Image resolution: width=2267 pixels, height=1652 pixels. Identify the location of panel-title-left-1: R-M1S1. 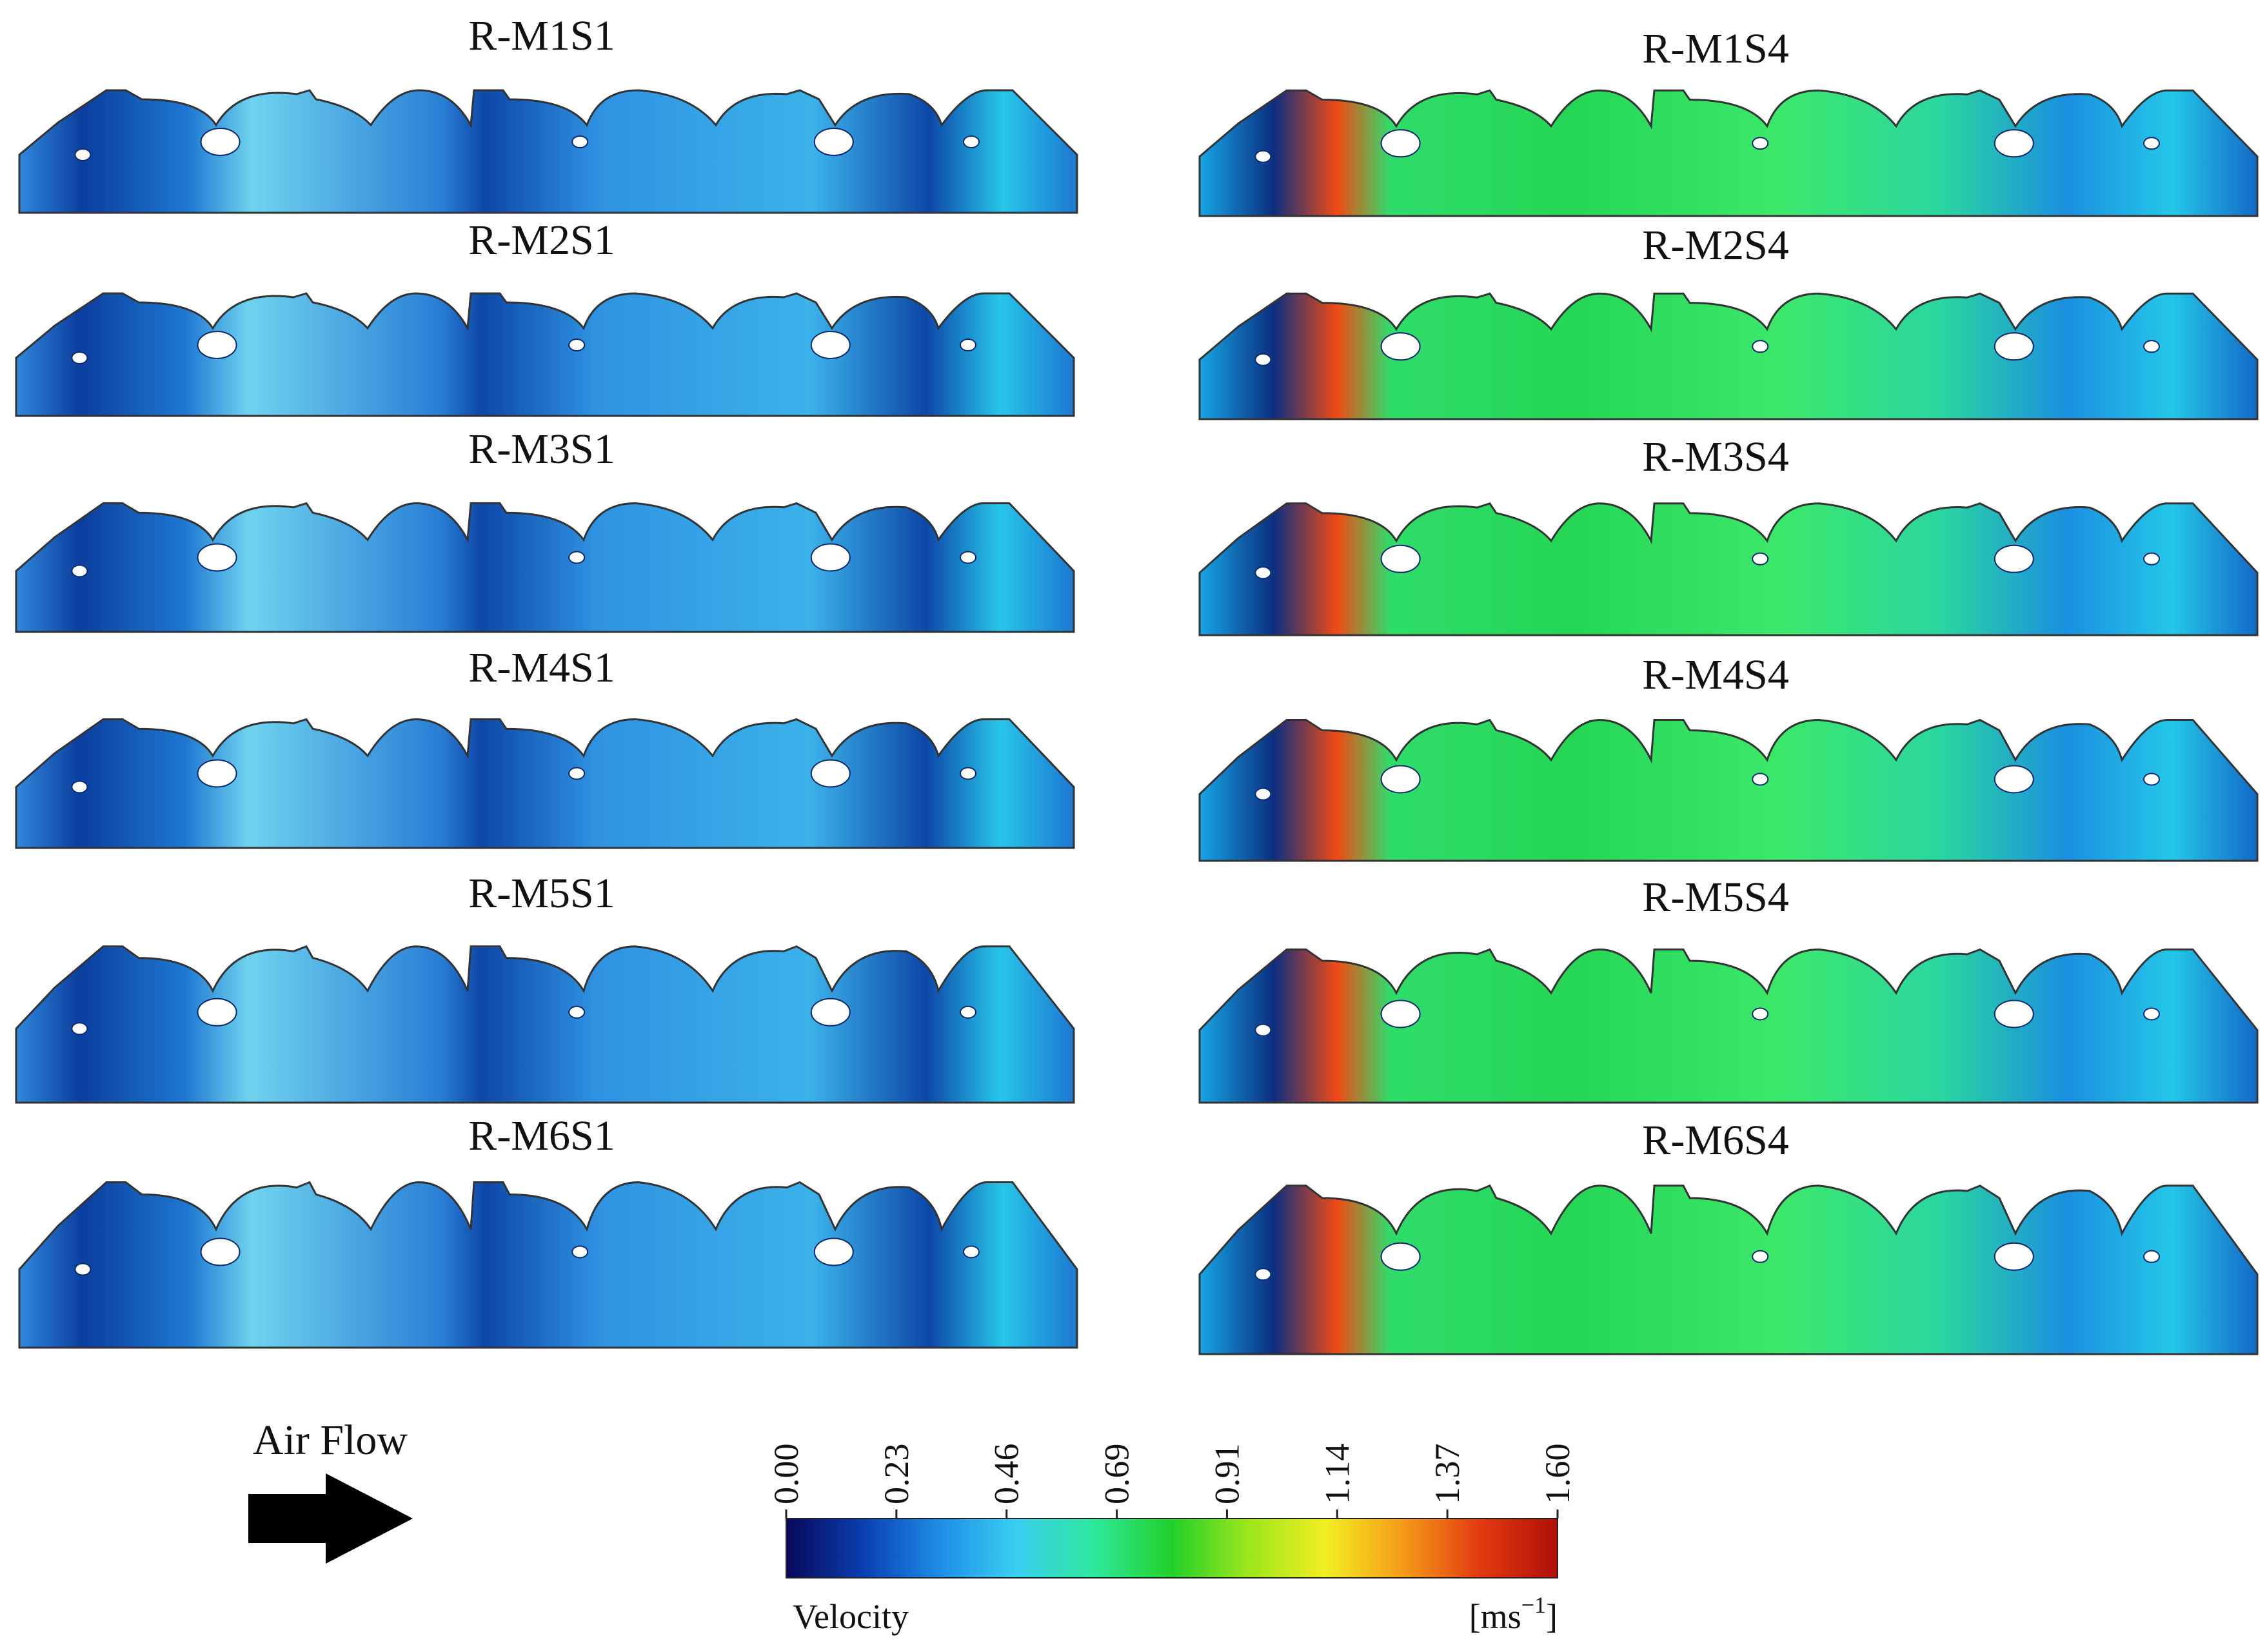
(541, 35).